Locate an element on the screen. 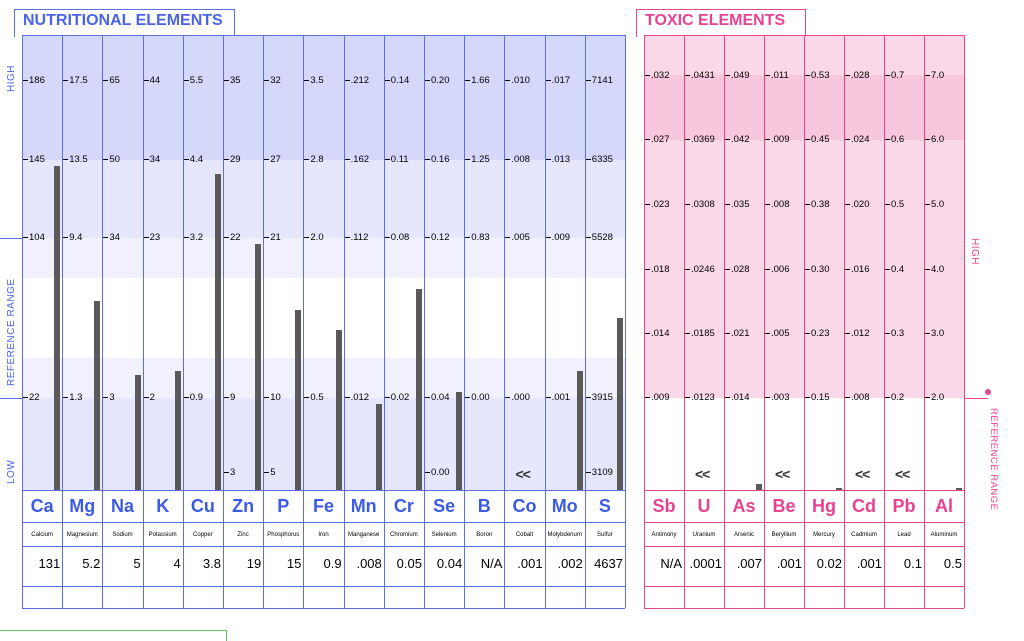 This screenshot has height=641, width=1024. tox-element-name: Uranium is located at coordinates (704, 535).